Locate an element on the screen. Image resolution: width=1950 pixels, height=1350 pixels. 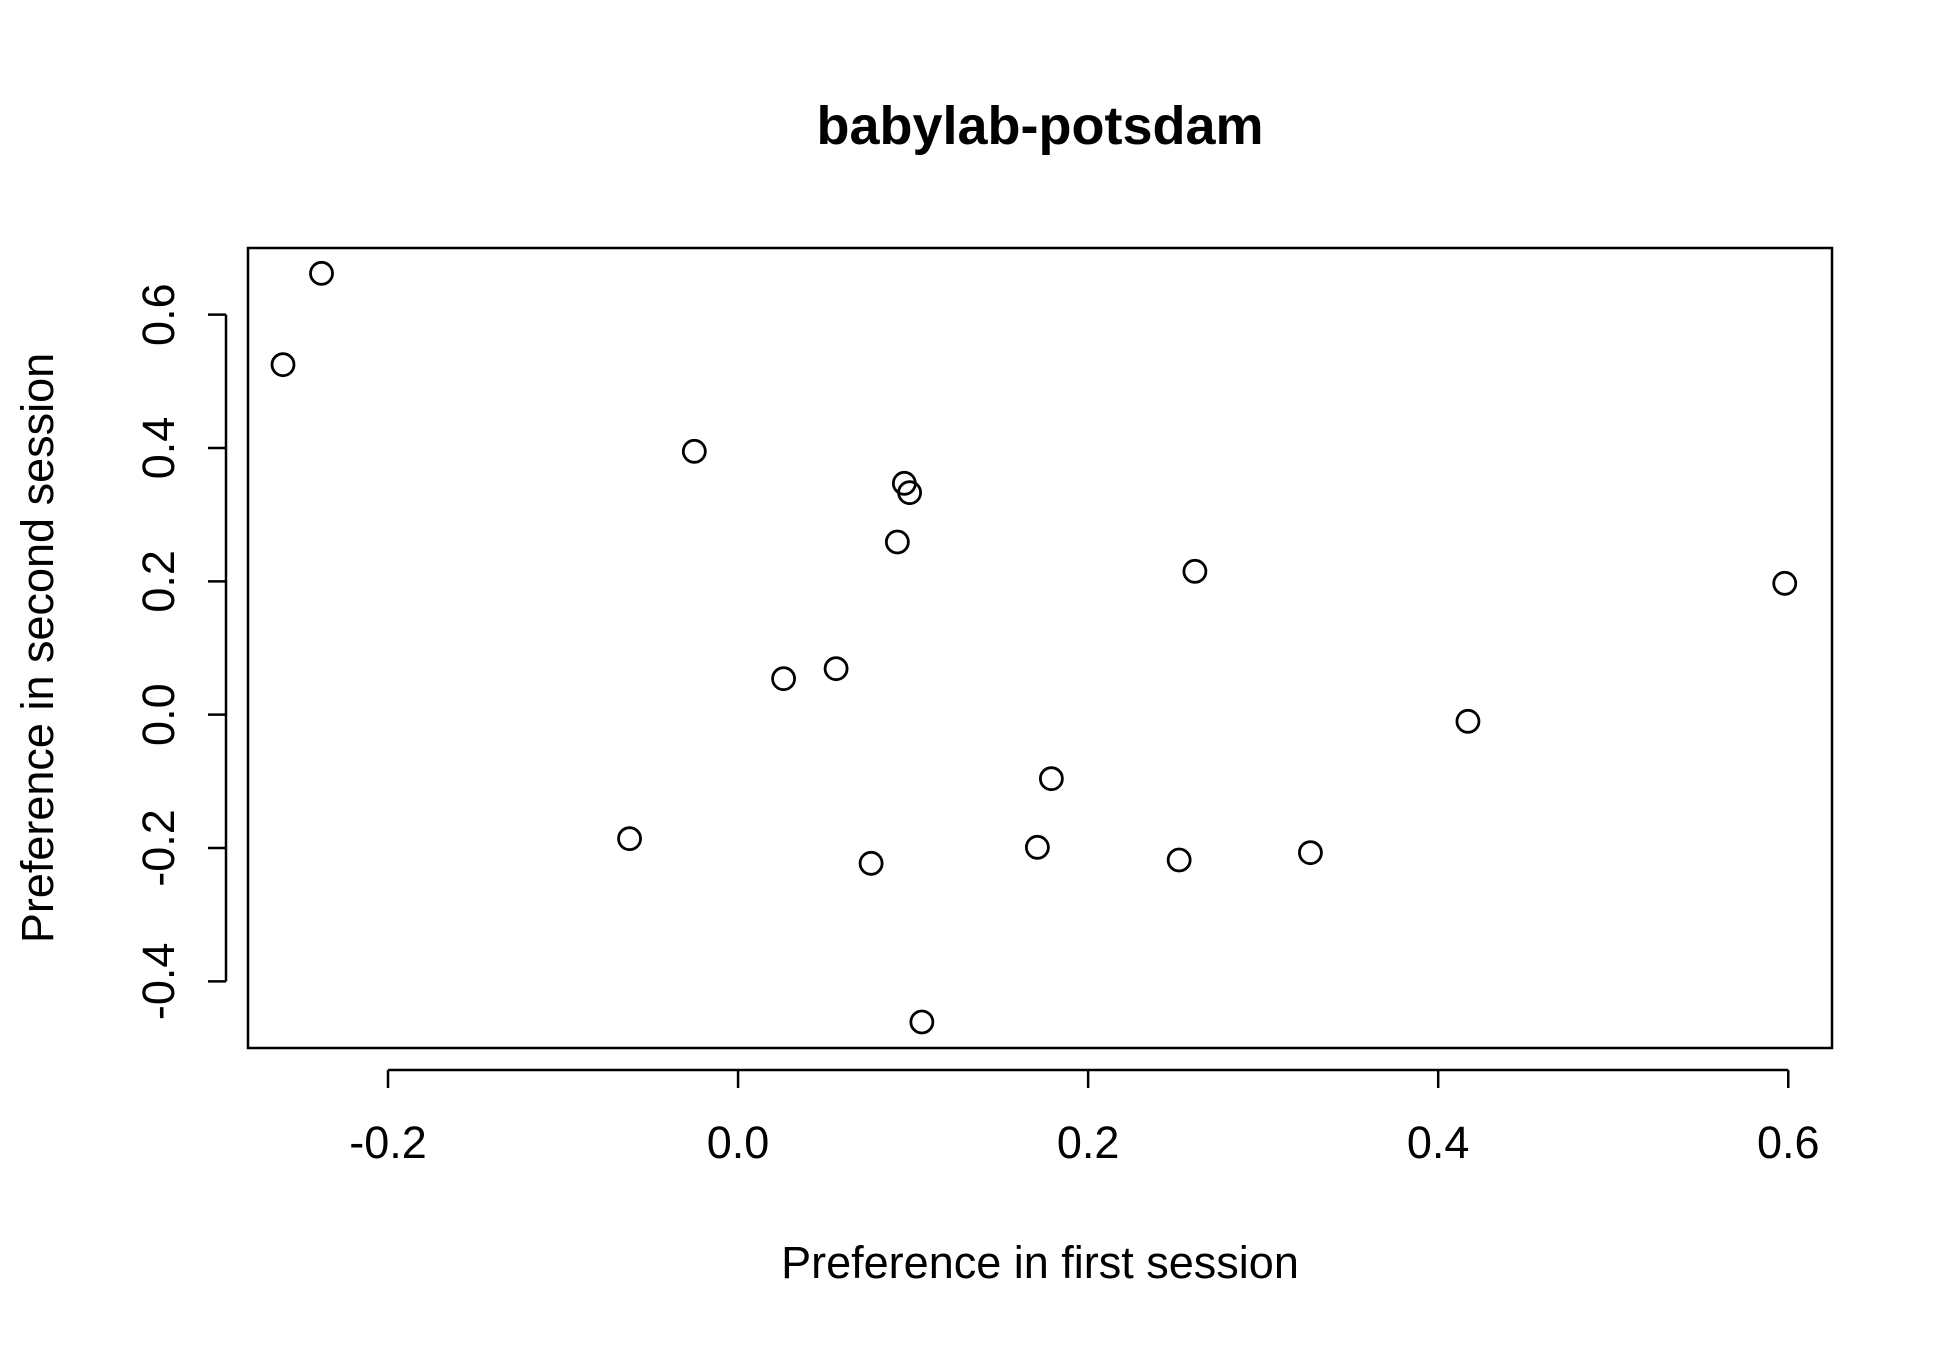
y-axis: -0.4 -0.2 0.0 0.2 0.4 0.6 is located at coordinates (180, 652).